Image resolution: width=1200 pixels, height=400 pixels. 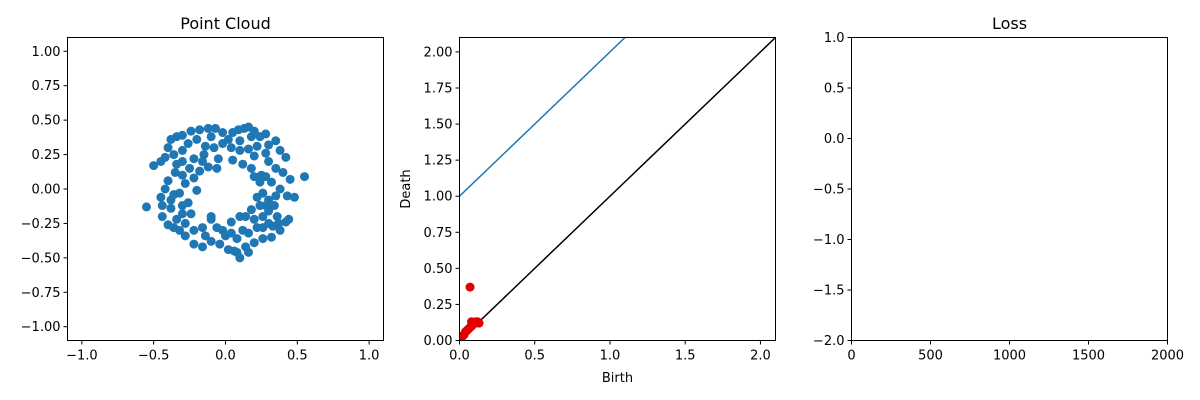 I want to click on y-tick-label: −0.75, so click(x=41, y=293).